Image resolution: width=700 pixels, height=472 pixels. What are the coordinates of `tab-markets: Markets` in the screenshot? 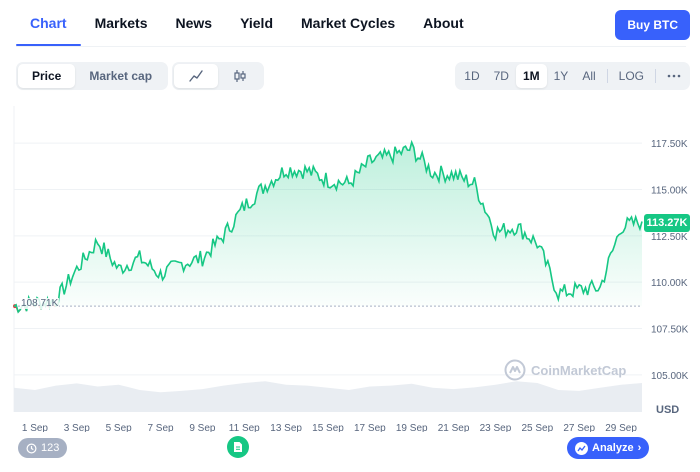 It's located at (121, 23).